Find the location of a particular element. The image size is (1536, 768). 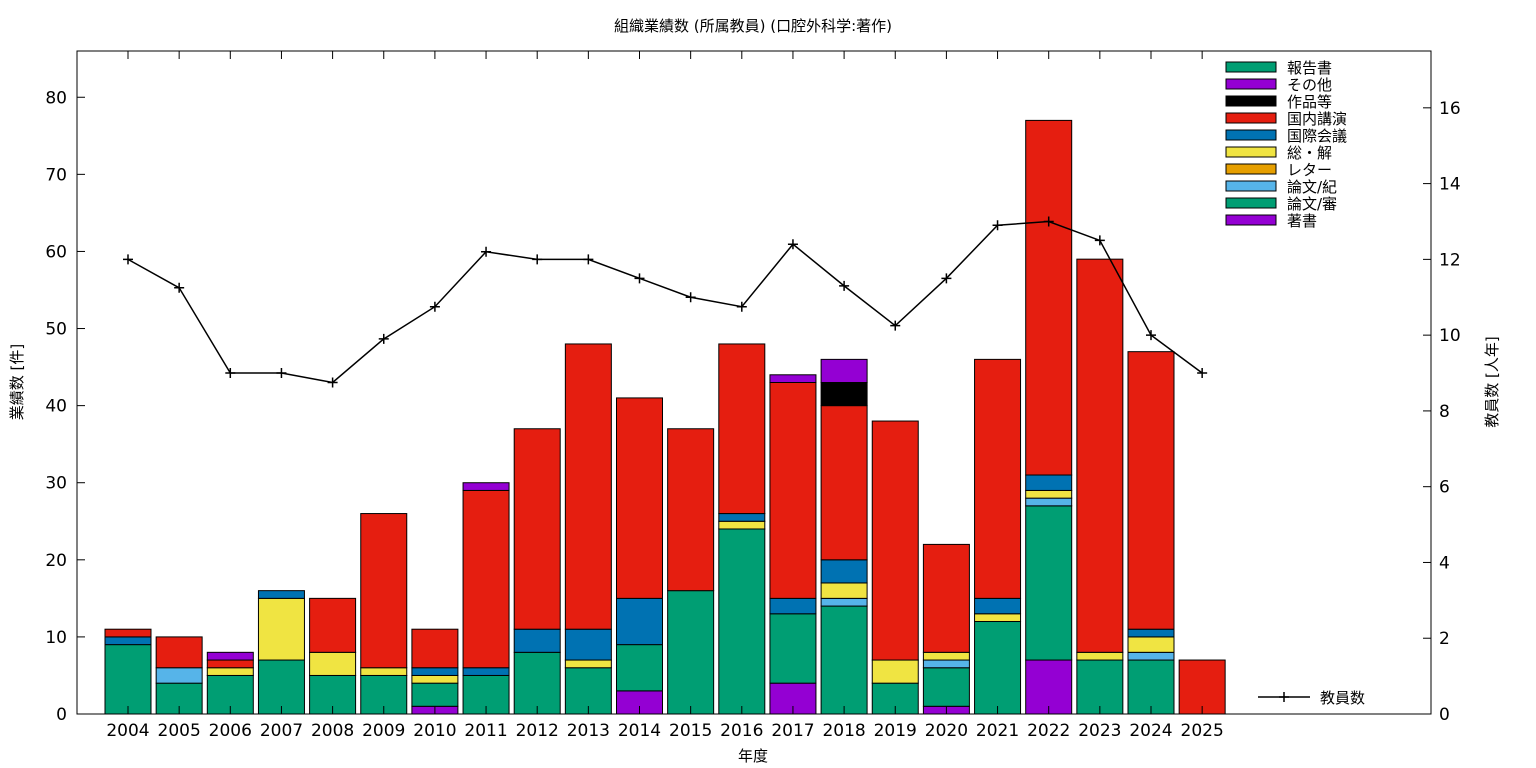

x-tick-label: 2012 is located at coordinates (537, 731).